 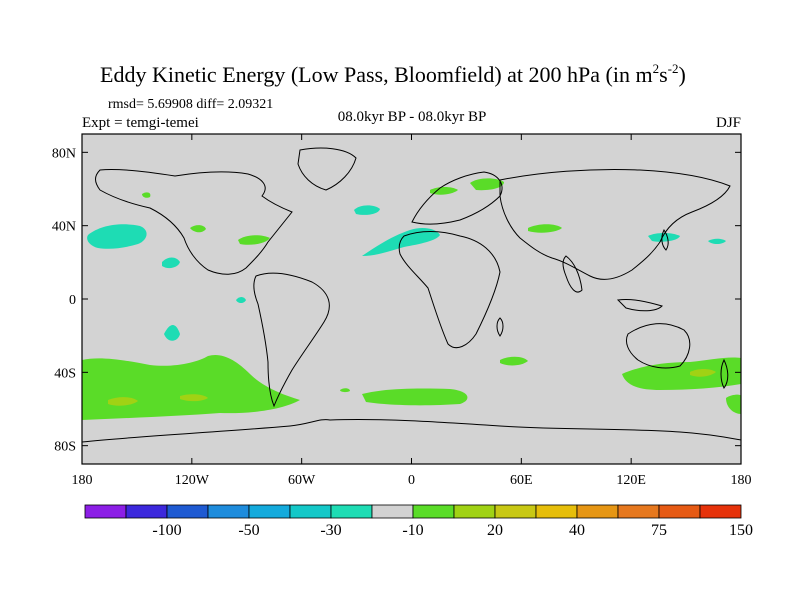 I want to click on lat-label: 80N, so click(x=64, y=153).